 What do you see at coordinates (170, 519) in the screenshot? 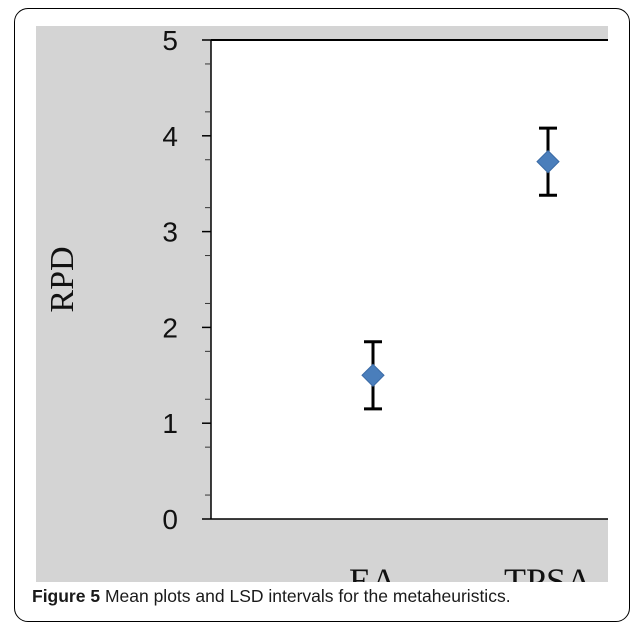
I see `y-tick-label: 0` at bounding box center [170, 519].